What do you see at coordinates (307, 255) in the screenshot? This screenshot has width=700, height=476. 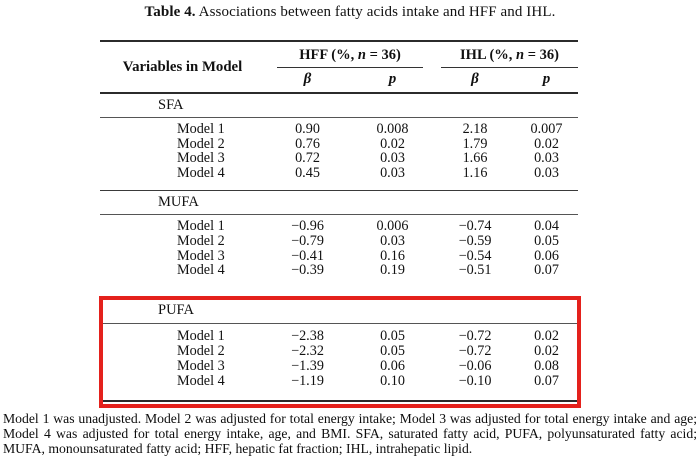 I see `hff-beta-value: −0.41` at bounding box center [307, 255].